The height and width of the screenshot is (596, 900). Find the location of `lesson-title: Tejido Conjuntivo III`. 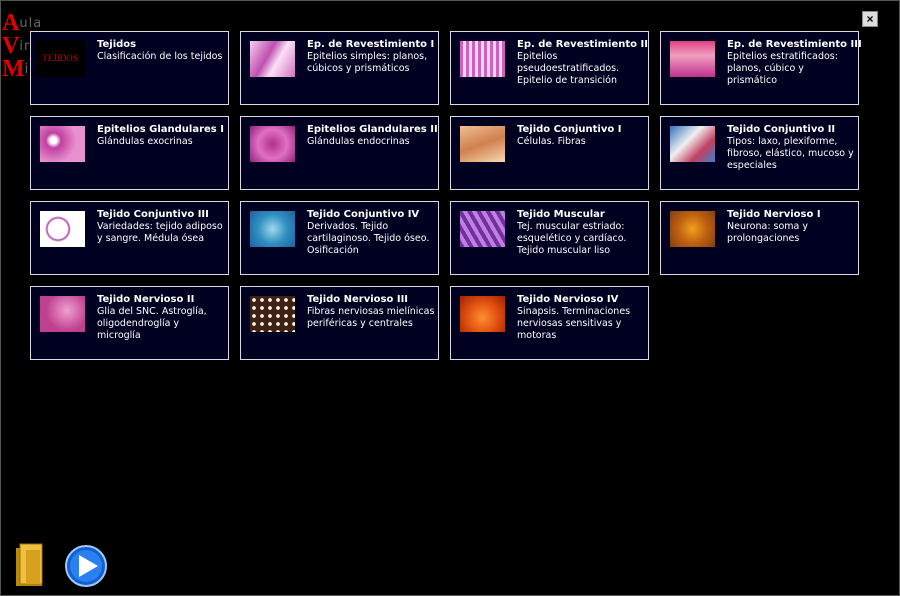

lesson-title: Tejido Conjuntivo III is located at coordinates (153, 214).